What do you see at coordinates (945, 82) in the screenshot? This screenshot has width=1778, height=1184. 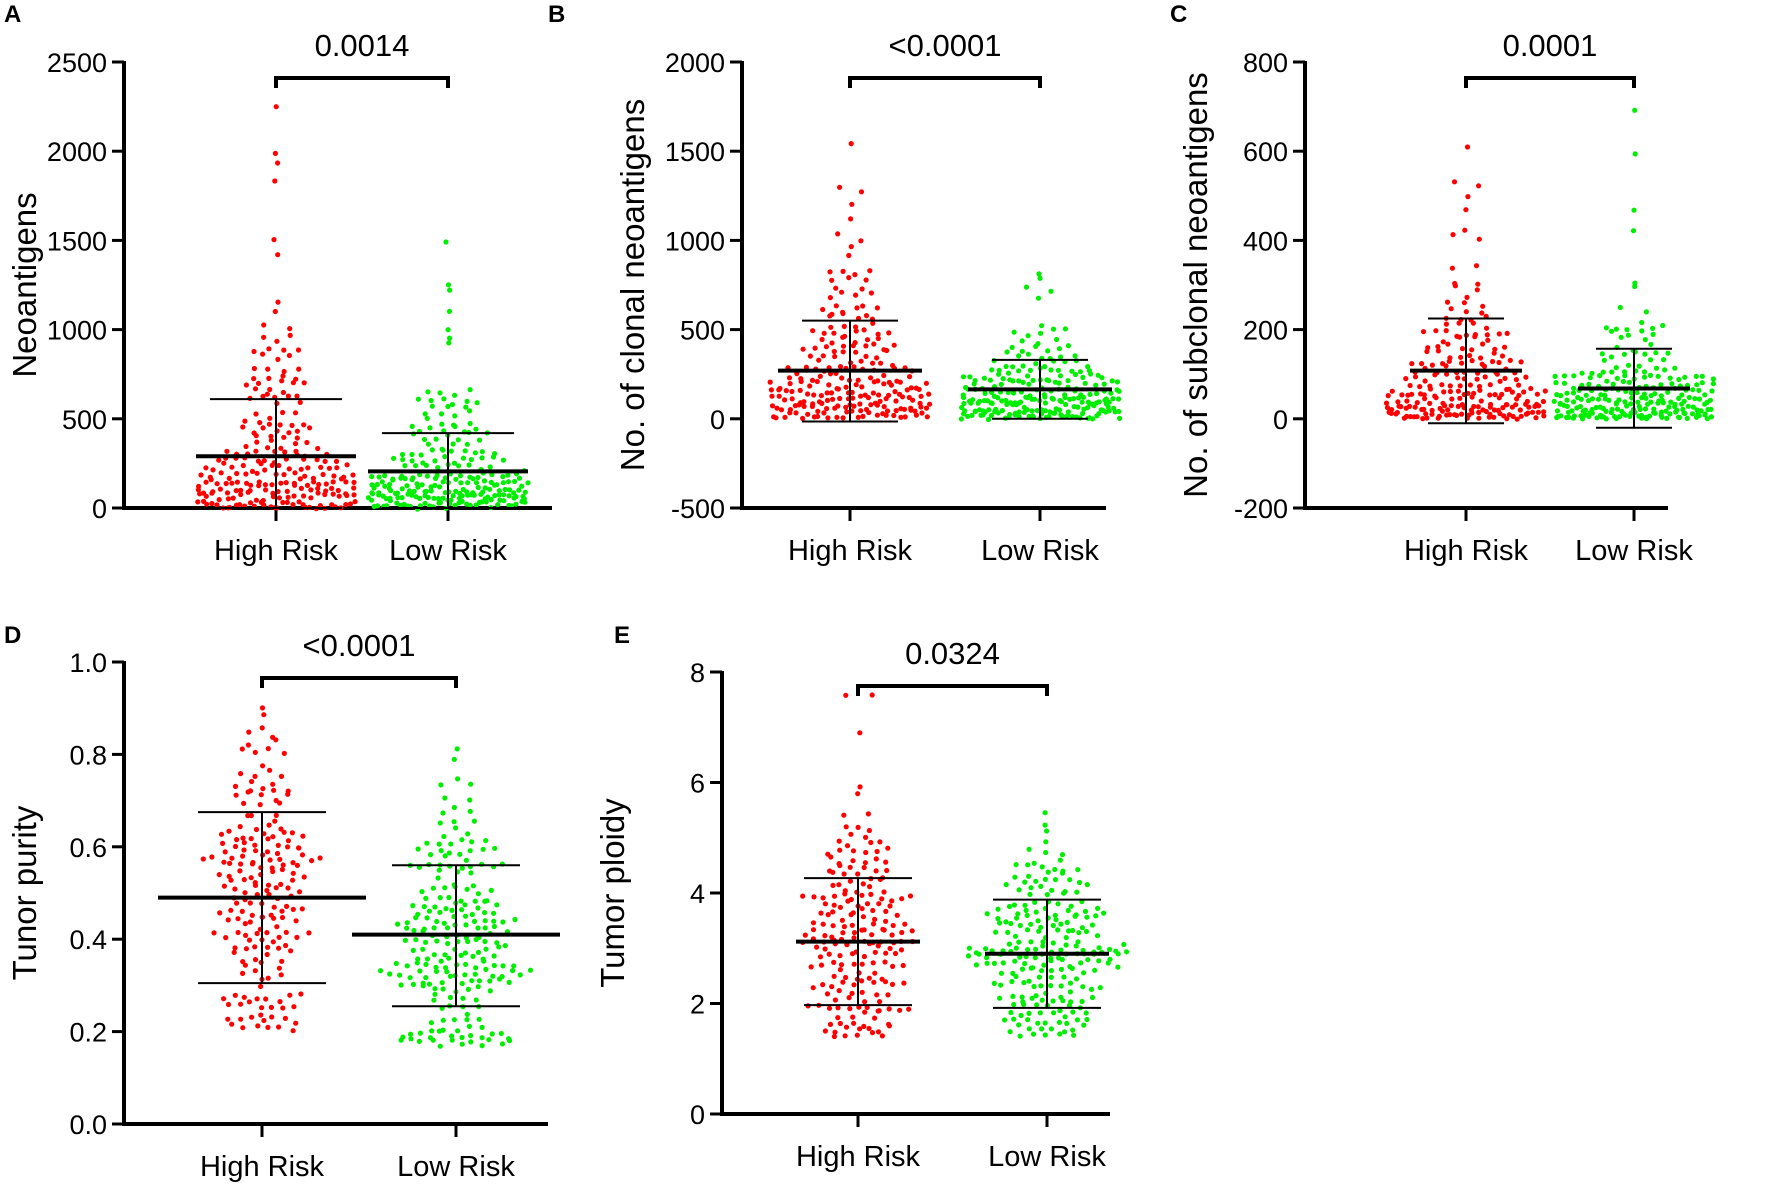 I see `significance-bracket` at bounding box center [945, 82].